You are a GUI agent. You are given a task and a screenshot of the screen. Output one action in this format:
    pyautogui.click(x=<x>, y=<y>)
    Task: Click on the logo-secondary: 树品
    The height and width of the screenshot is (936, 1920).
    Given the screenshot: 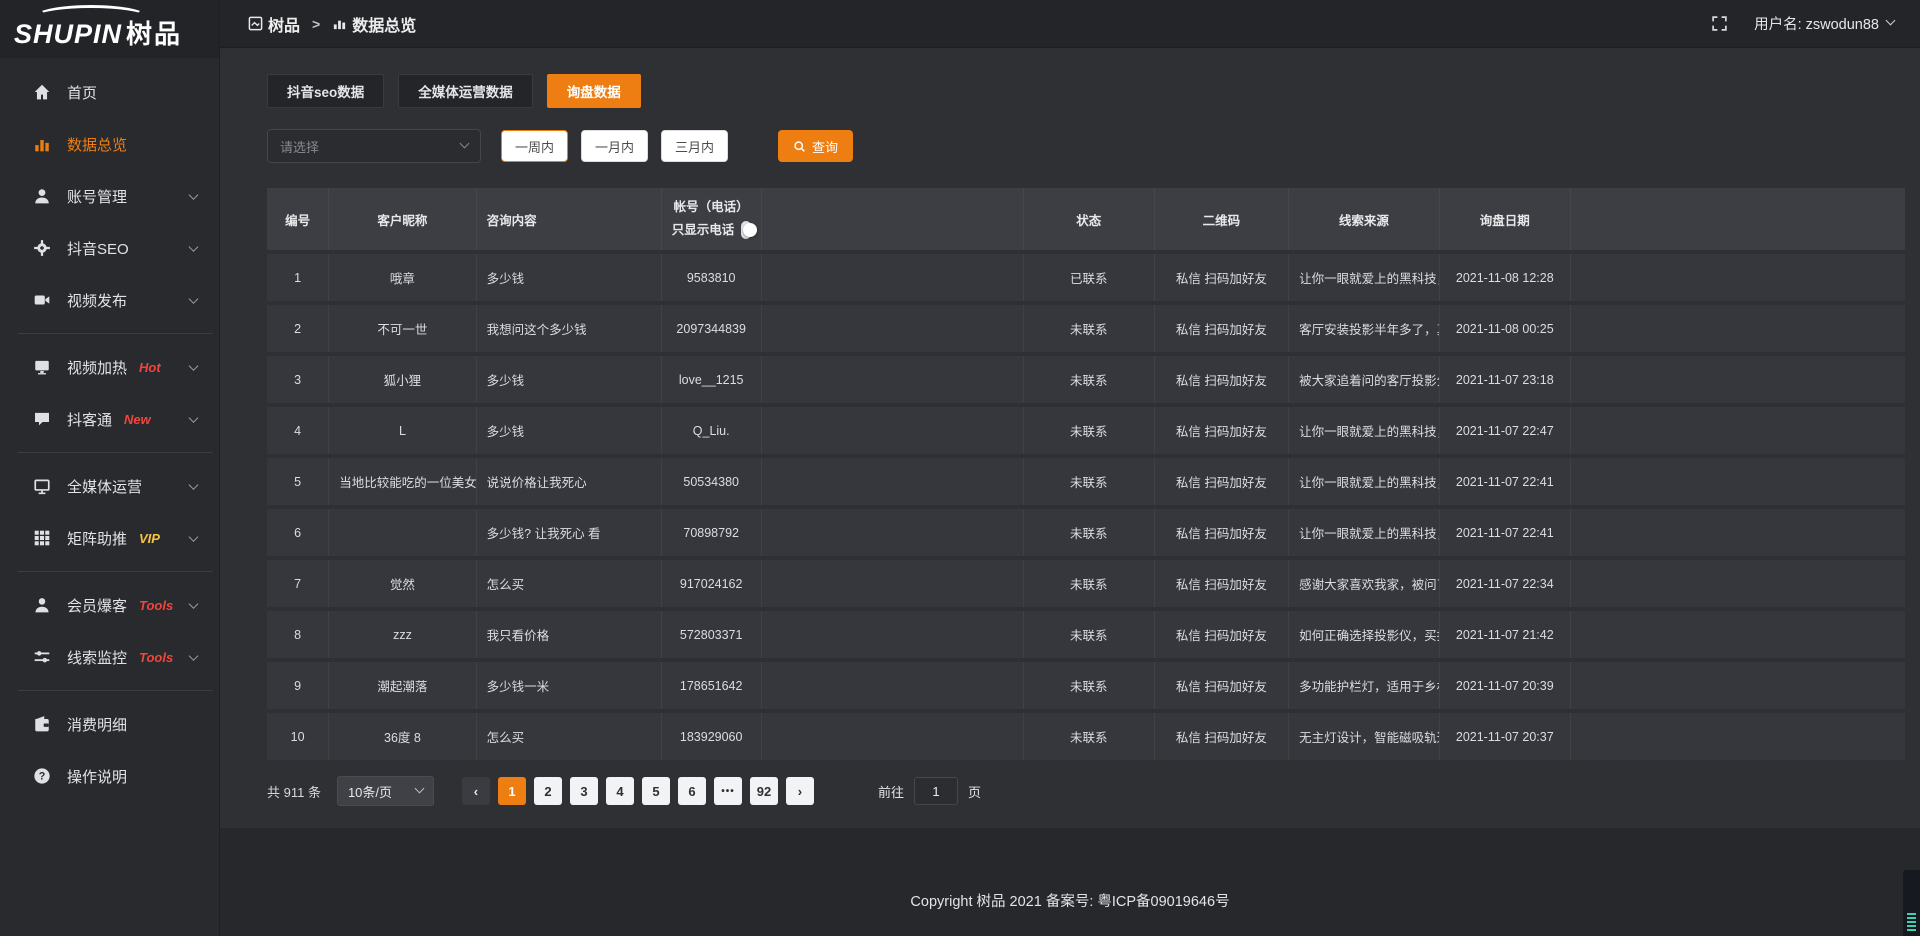 What is the action you would take?
    pyautogui.click(x=154, y=34)
    